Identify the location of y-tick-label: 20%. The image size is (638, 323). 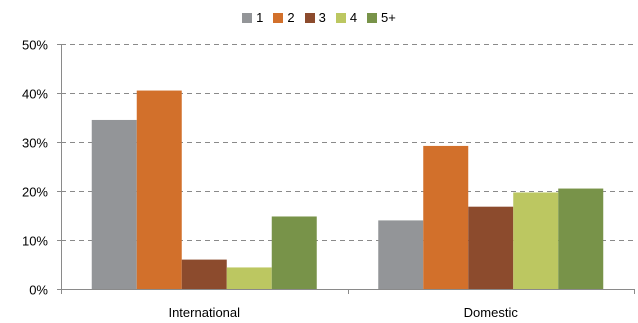
(35, 192).